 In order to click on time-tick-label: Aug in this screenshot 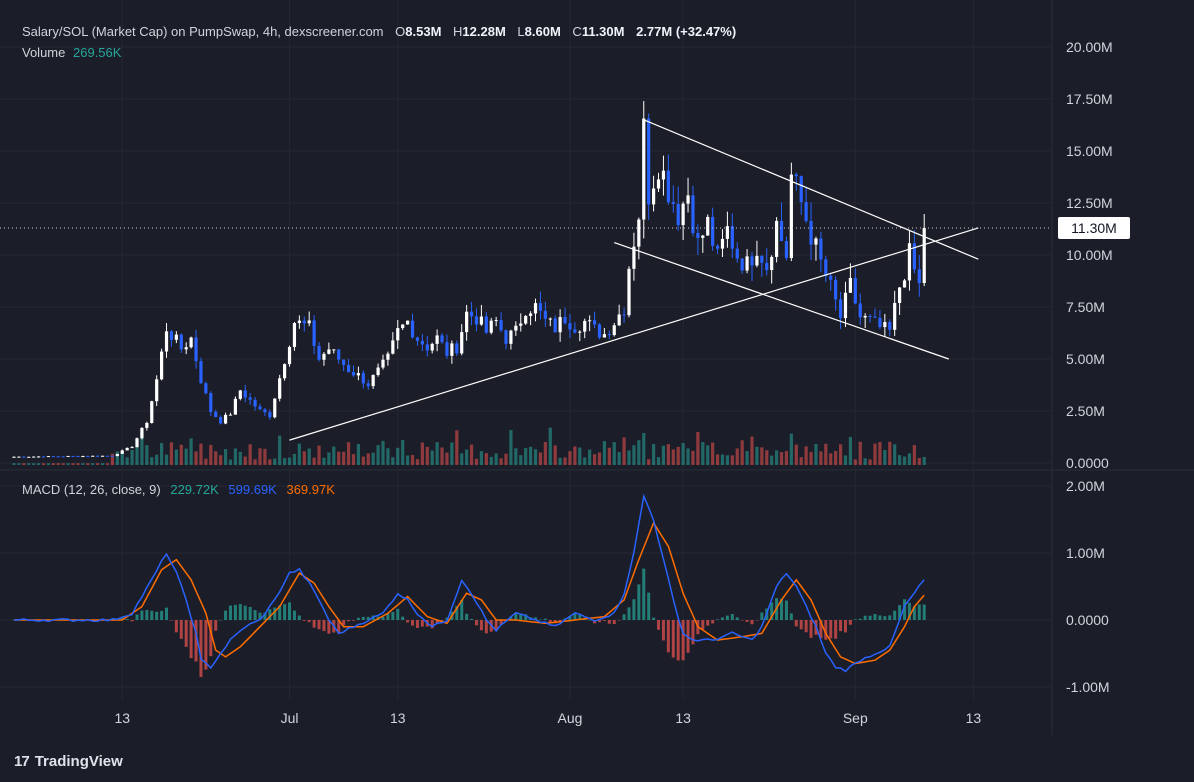, I will do `click(569, 718)`.